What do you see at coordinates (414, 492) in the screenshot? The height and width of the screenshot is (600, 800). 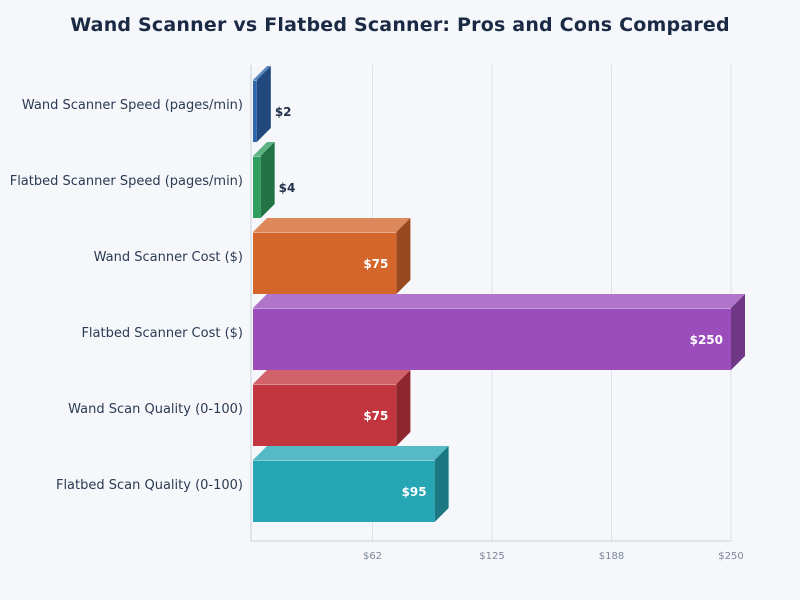 I see `value-label: $95` at bounding box center [414, 492].